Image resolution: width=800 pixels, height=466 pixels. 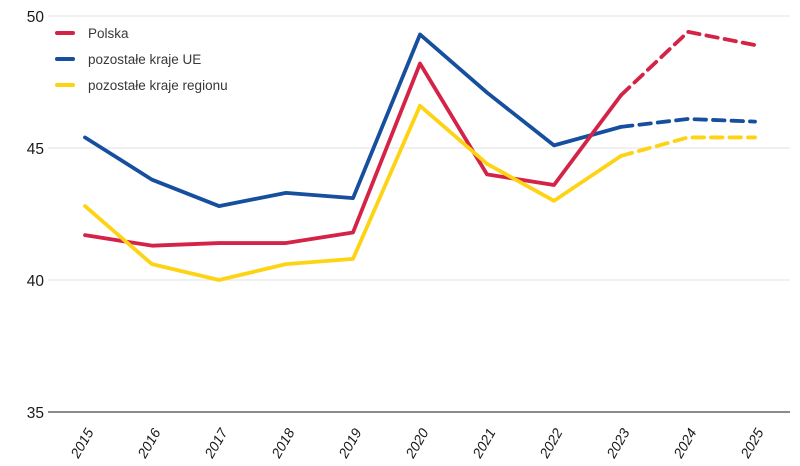 I want to click on x-tick-label-2022: 2022, so click(x=551, y=443).